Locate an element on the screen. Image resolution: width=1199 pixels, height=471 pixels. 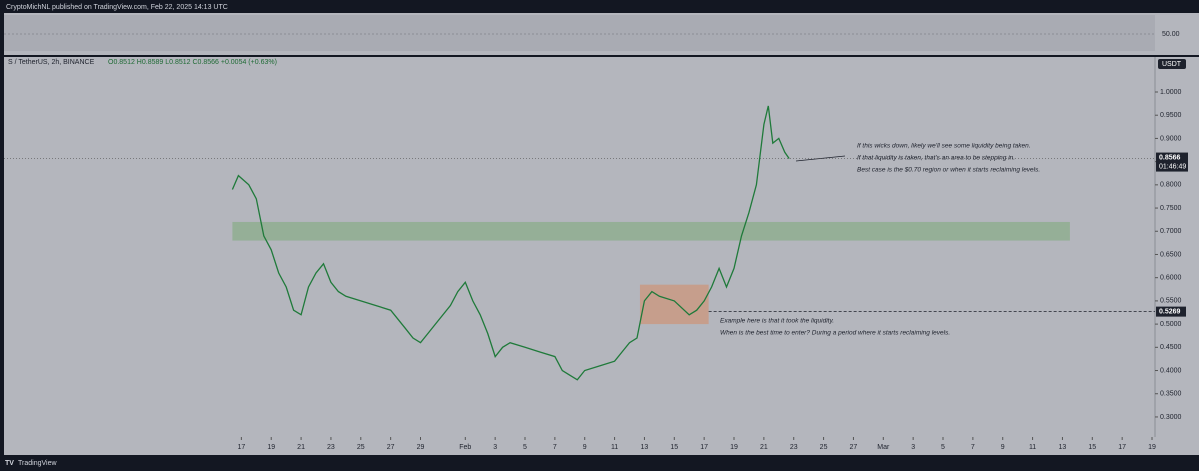
last-price-badge is located at coordinates (1172, 162).